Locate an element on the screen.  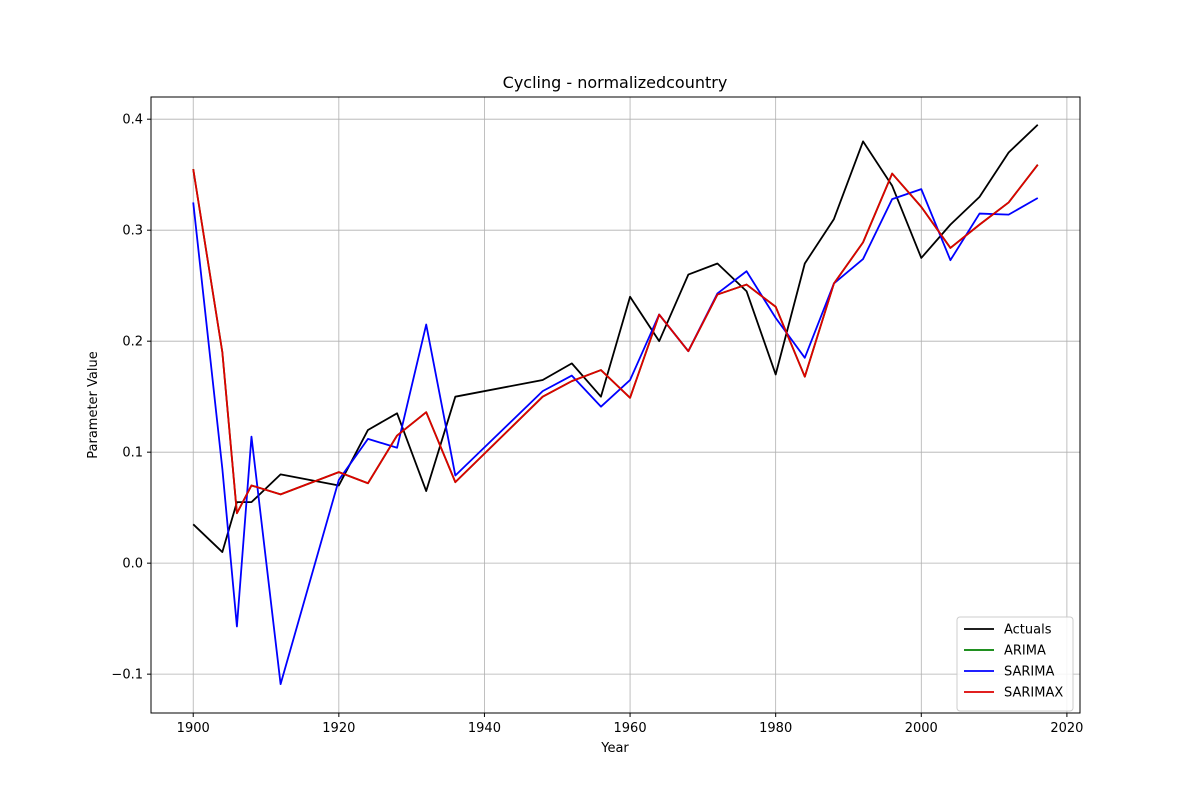
x-tick-label: 1900 is located at coordinates (193, 728).